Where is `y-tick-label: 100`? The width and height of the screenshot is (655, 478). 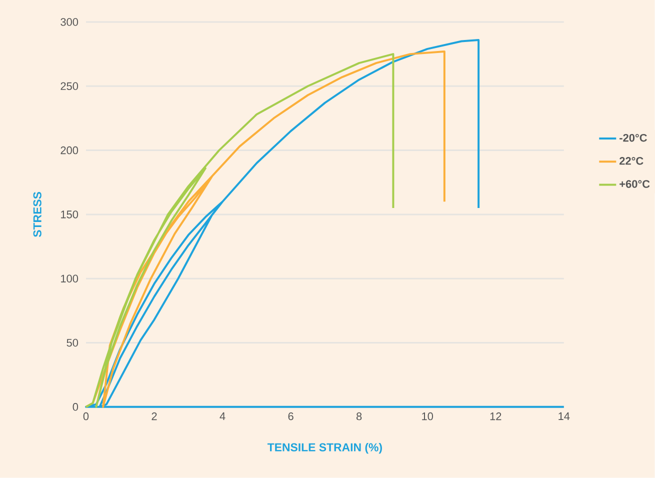 y-tick-label: 100 is located at coordinates (69, 278).